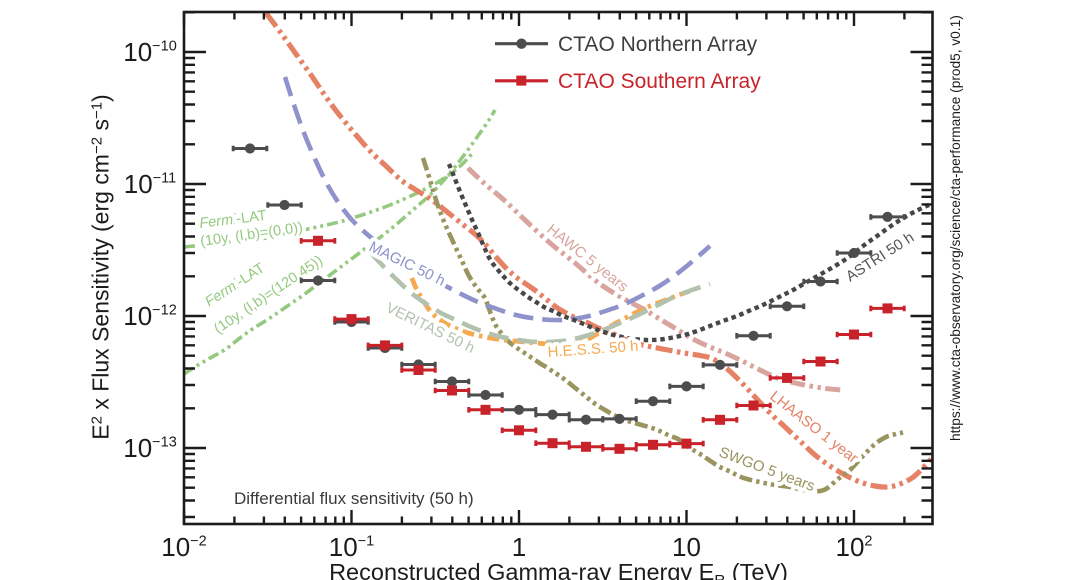 This screenshot has width=1068, height=580. Describe the element at coordinates (658, 44) in the screenshot. I see `svg-text: CTAO Northern Array` at that location.